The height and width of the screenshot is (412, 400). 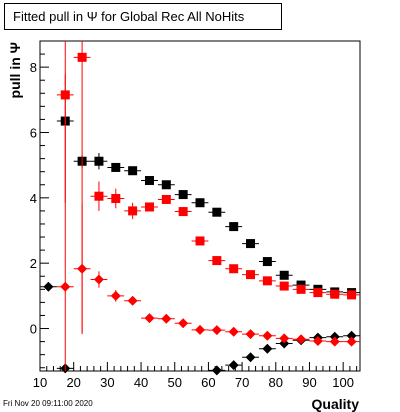 I want to click on x-tick-label: 90, so click(x=309, y=382).